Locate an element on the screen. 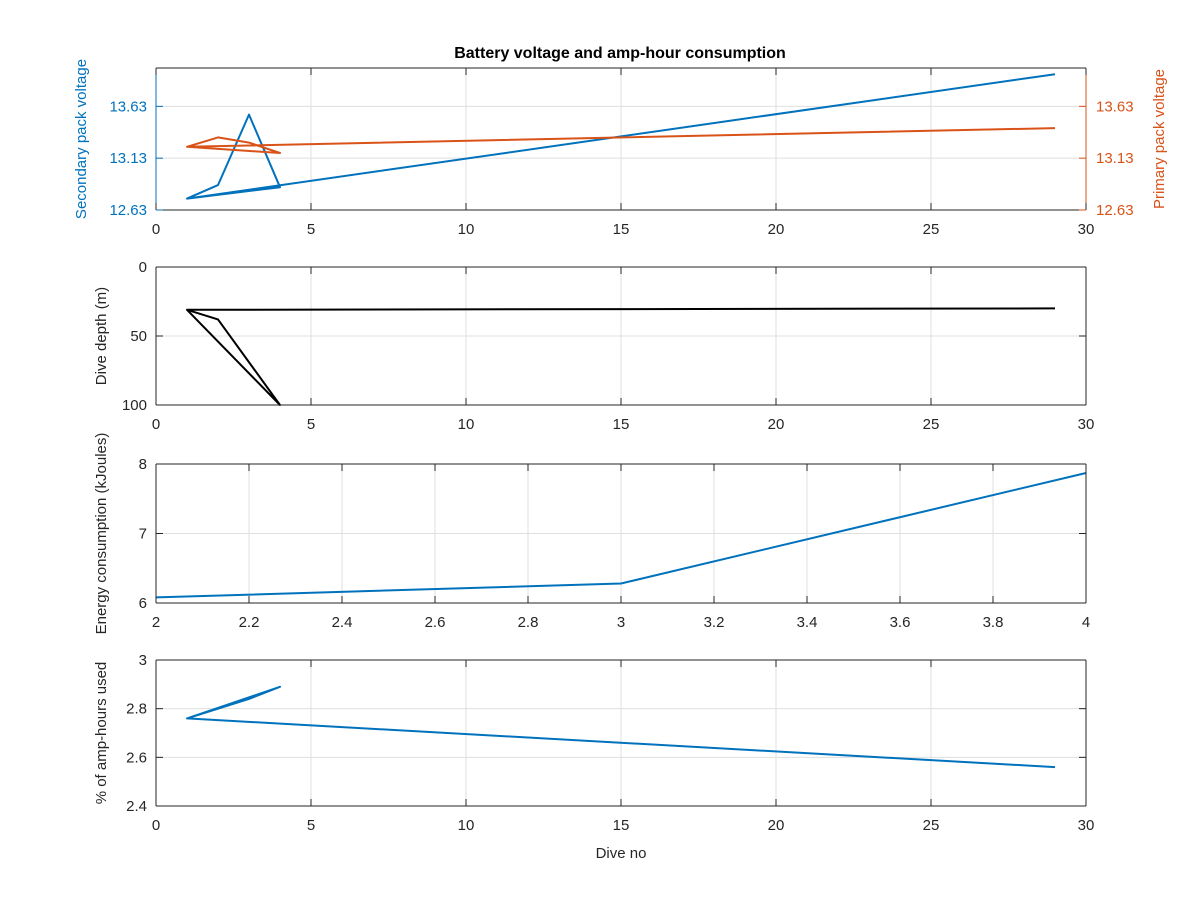 The width and height of the screenshot is (1200, 905). y-tick-label: 50 is located at coordinates (138, 336).